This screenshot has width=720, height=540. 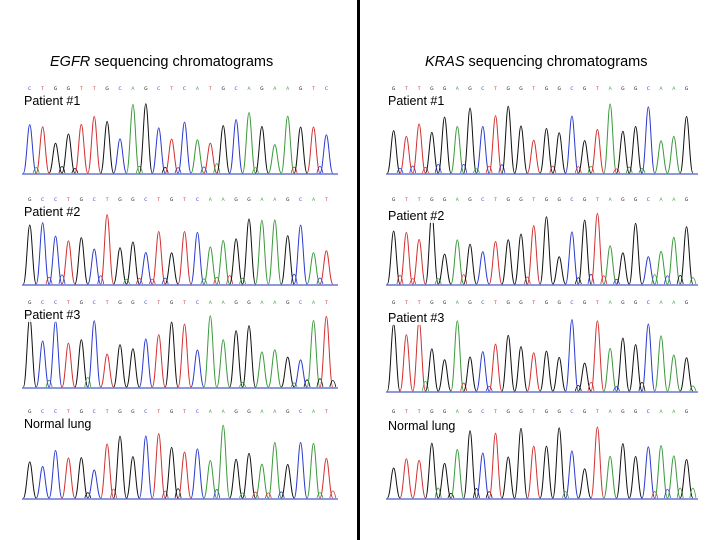 What do you see at coordinates (416, 318) in the screenshot?
I see `panel-label: Patient #3` at bounding box center [416, 318].